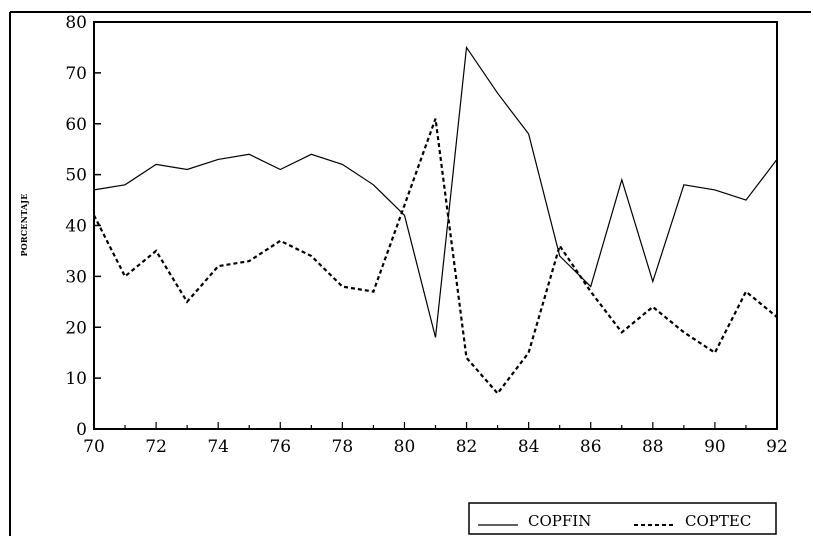 The image size is (813, 538). Describe the element at coordinates (94, 447) in the screenshot. I see `x-tick-label-70: 70` at that location.